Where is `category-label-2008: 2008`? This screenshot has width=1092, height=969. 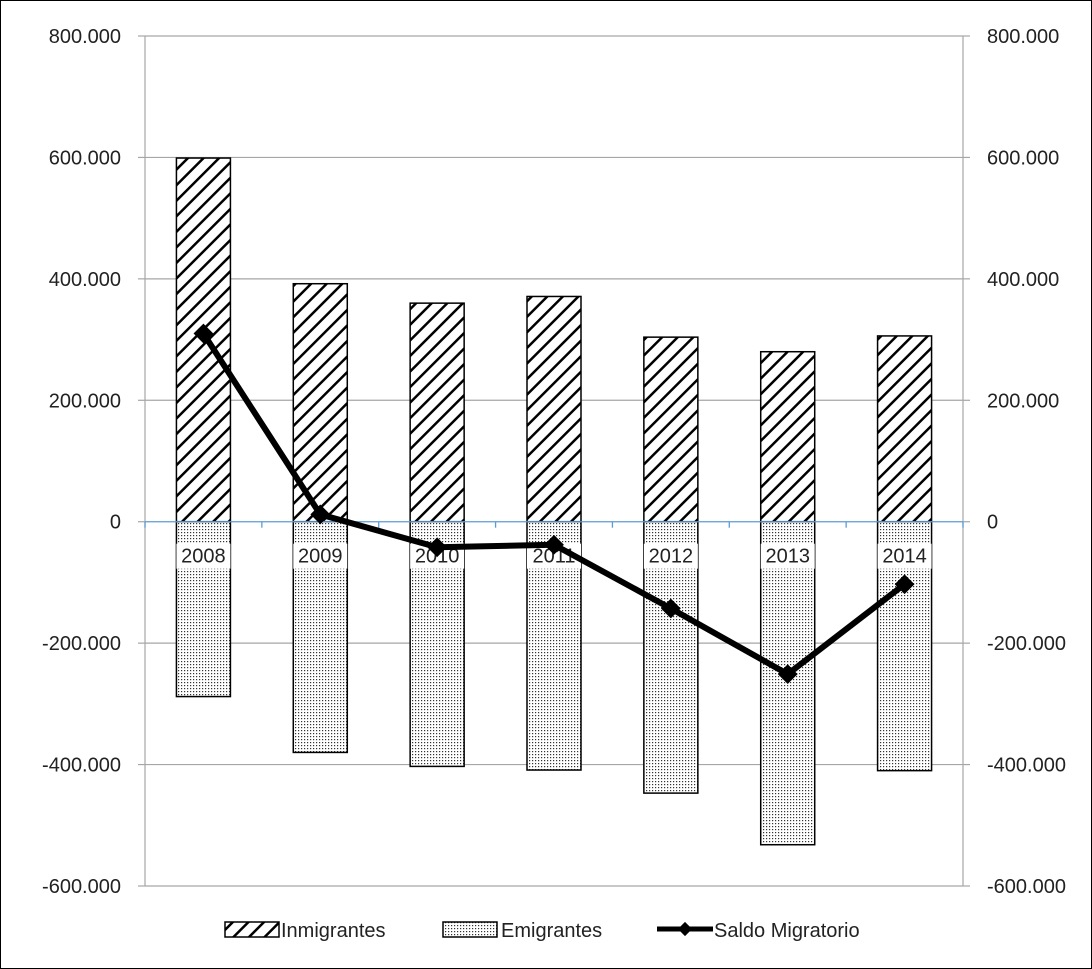 category-label-2008: 2008 is located at coordinates (203, 557).